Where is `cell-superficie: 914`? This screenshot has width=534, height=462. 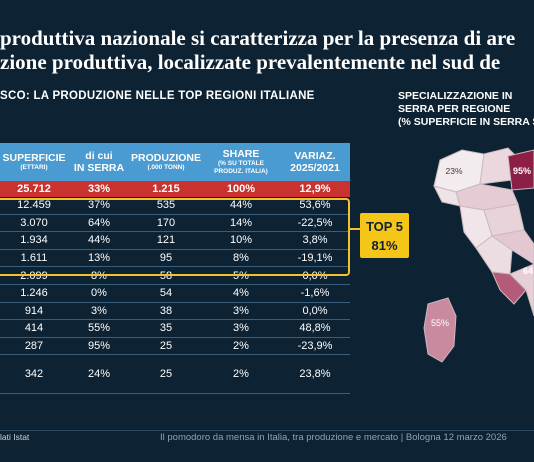 cell-superficie: 914 is located at coordinates (34, 311).